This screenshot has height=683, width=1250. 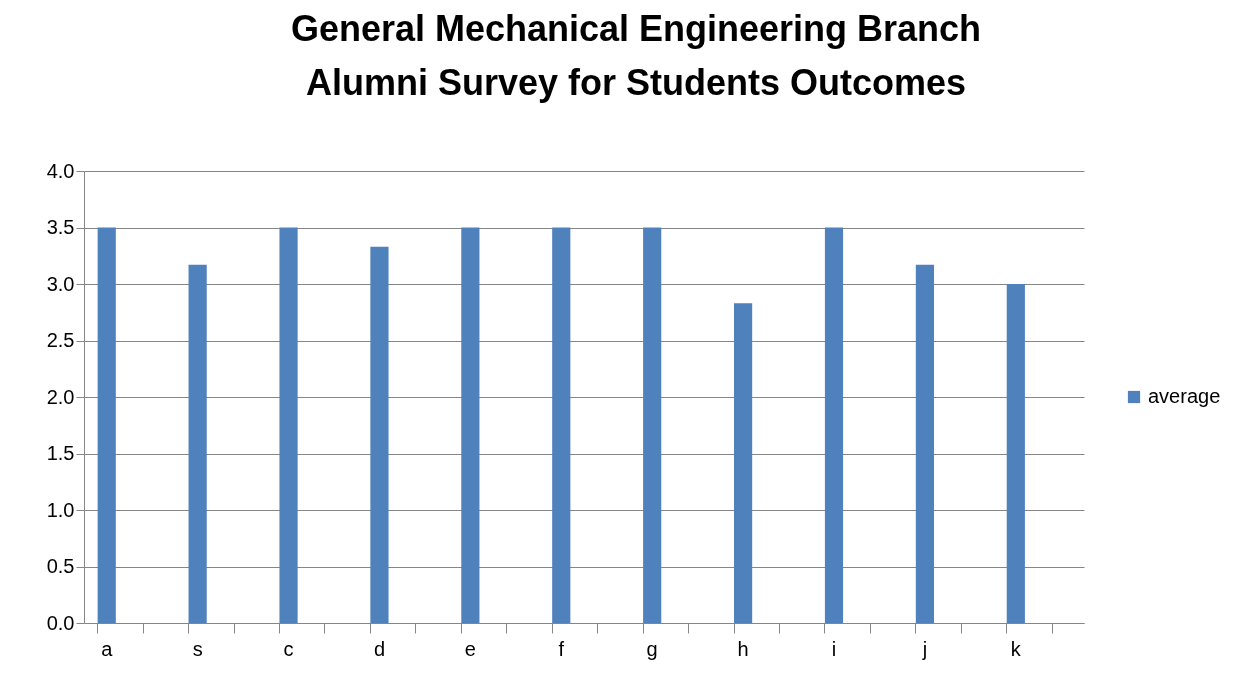 I want to click on x-tick-label: d, so click(x=379, y=648).